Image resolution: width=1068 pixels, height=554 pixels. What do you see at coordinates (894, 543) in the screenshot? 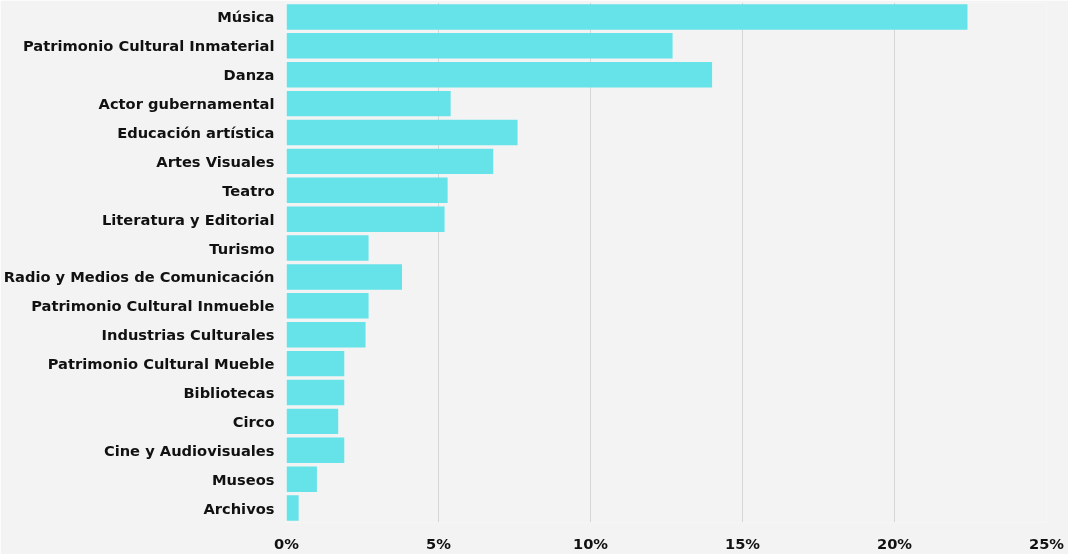
I see `x-tick-label: 20%` at bounding box center [894, 543].